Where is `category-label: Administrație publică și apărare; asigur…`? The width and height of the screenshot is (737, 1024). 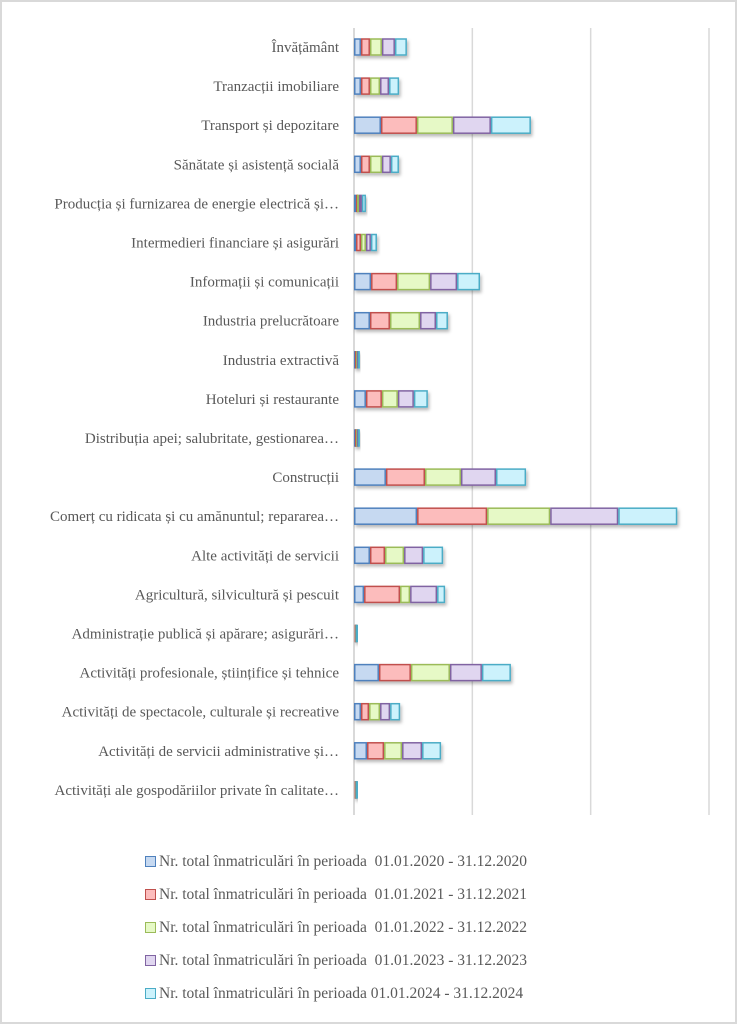 category-label: Administrație publică și apărare; asigur… is located at coordinates (205, 635).